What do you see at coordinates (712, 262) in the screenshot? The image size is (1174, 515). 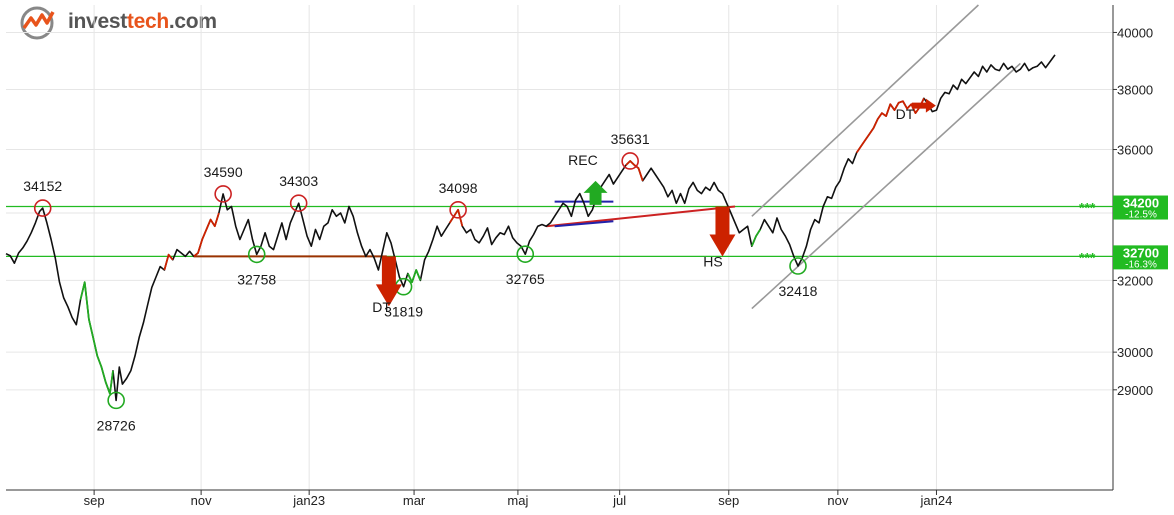 I see `pattern-label: HS` at bounding box center [712, 262].